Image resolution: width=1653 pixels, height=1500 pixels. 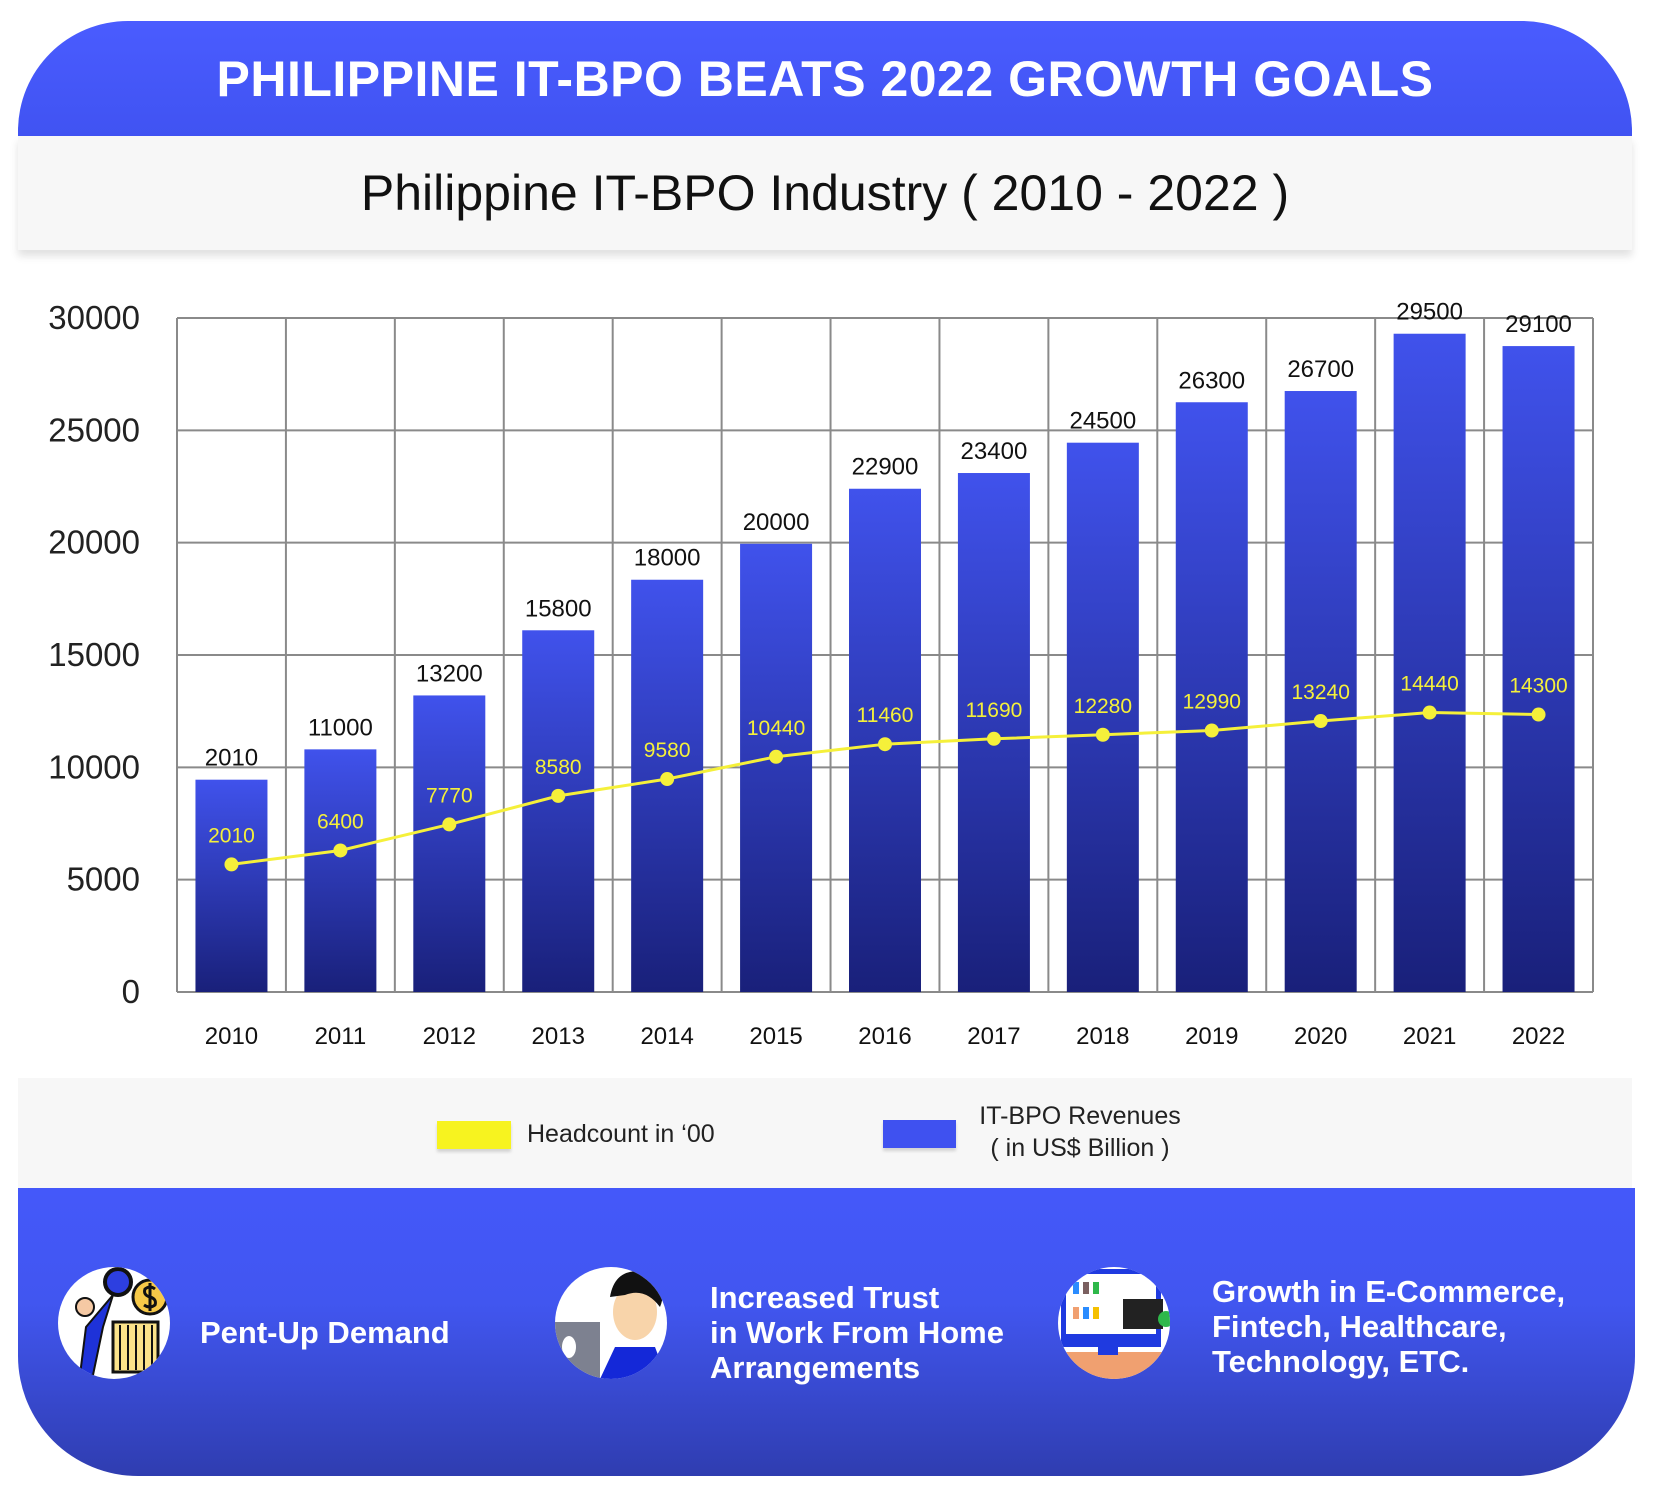 What do you see at coordinates (666, 1036) in the screenshot?
I see `x-tick-label: 2014` at bounding box center [666, 1036].